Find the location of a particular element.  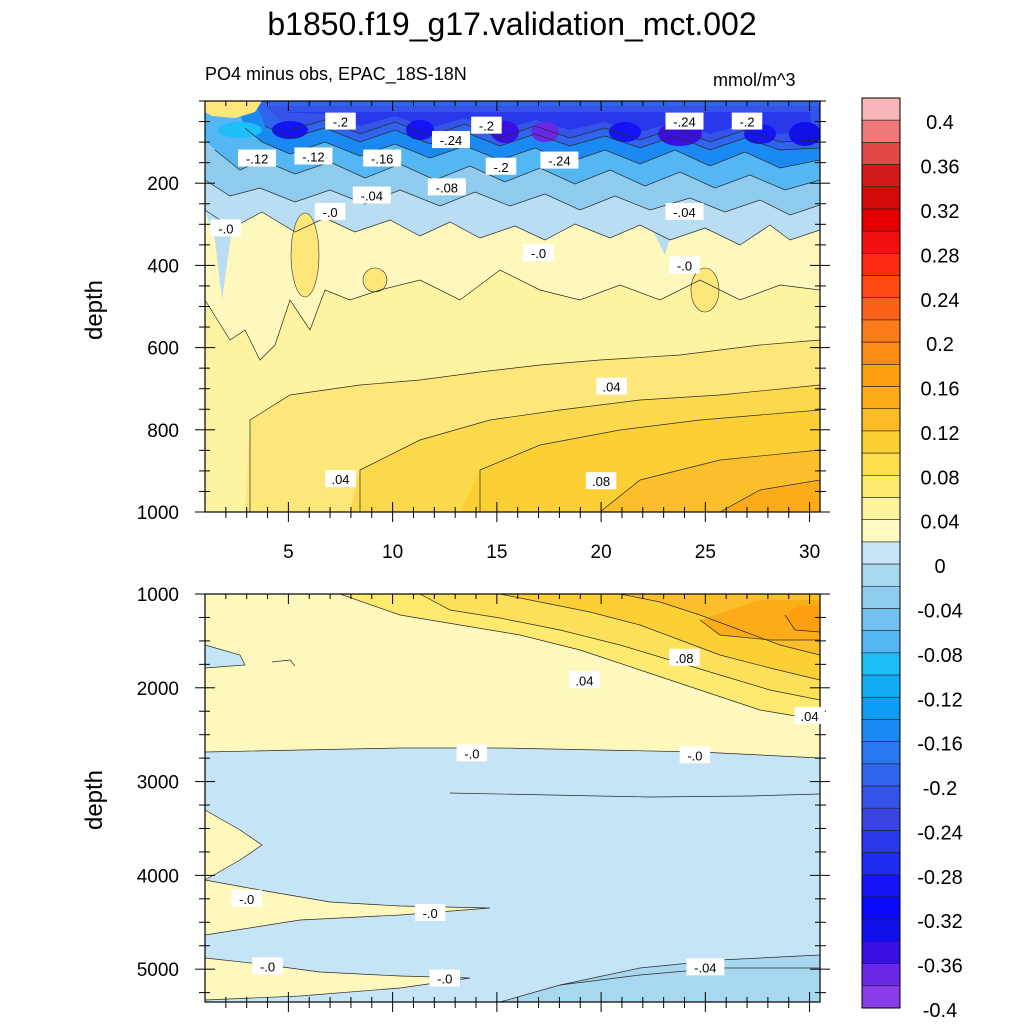

colorbar-label: 0.12 is located at coordinates (940, 434).